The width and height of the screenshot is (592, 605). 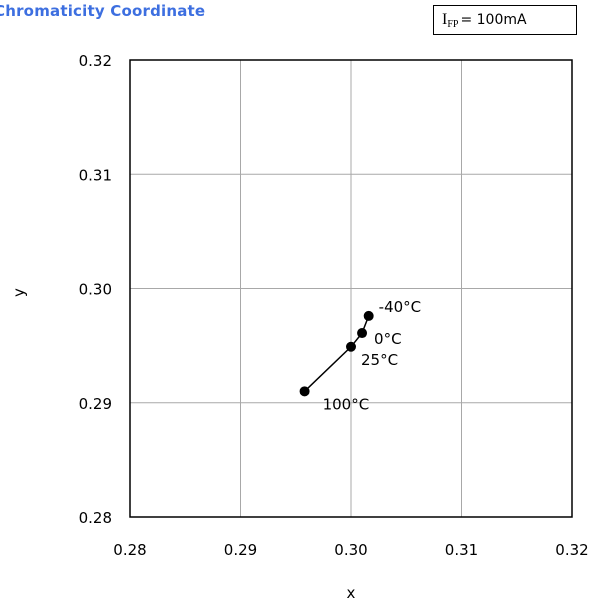 I want to click on y-tick-label: 0.29, so click(x=95, y=404).